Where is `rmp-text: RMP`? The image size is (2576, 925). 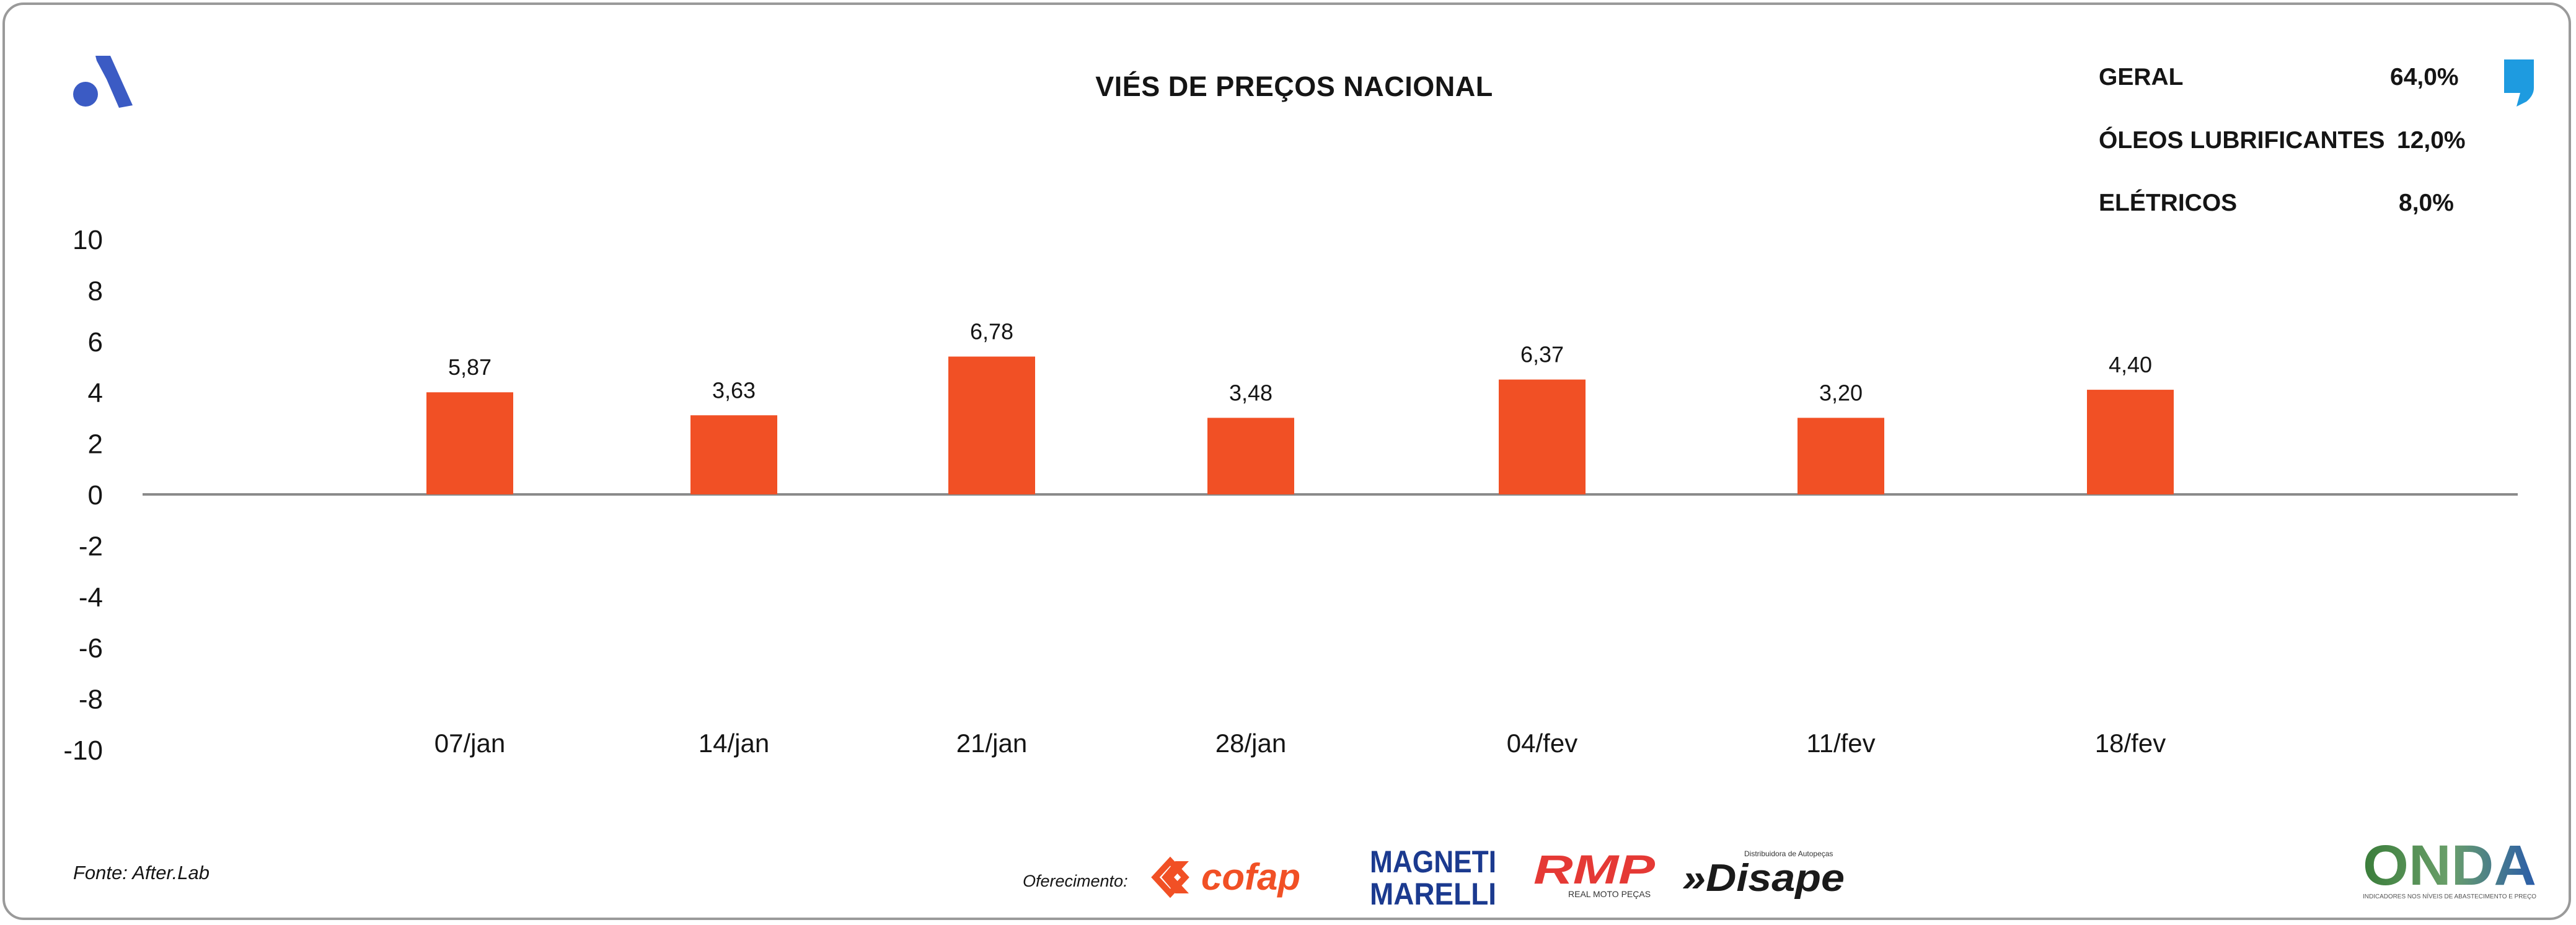
rmp-text: RMP is located at coordinates (1594, 870).